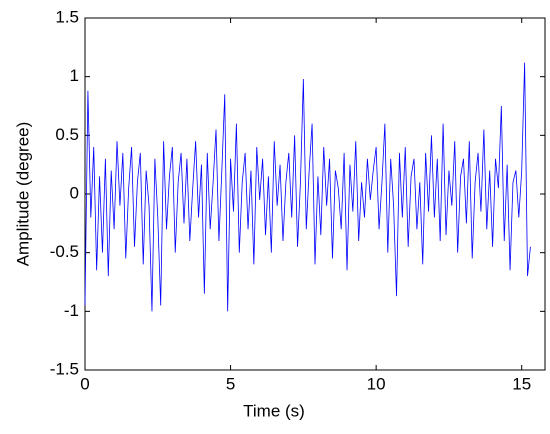 The height and width of the screenshot is (434, 550). I want to click on y-tick-label: -0.5, so click(64, 251).